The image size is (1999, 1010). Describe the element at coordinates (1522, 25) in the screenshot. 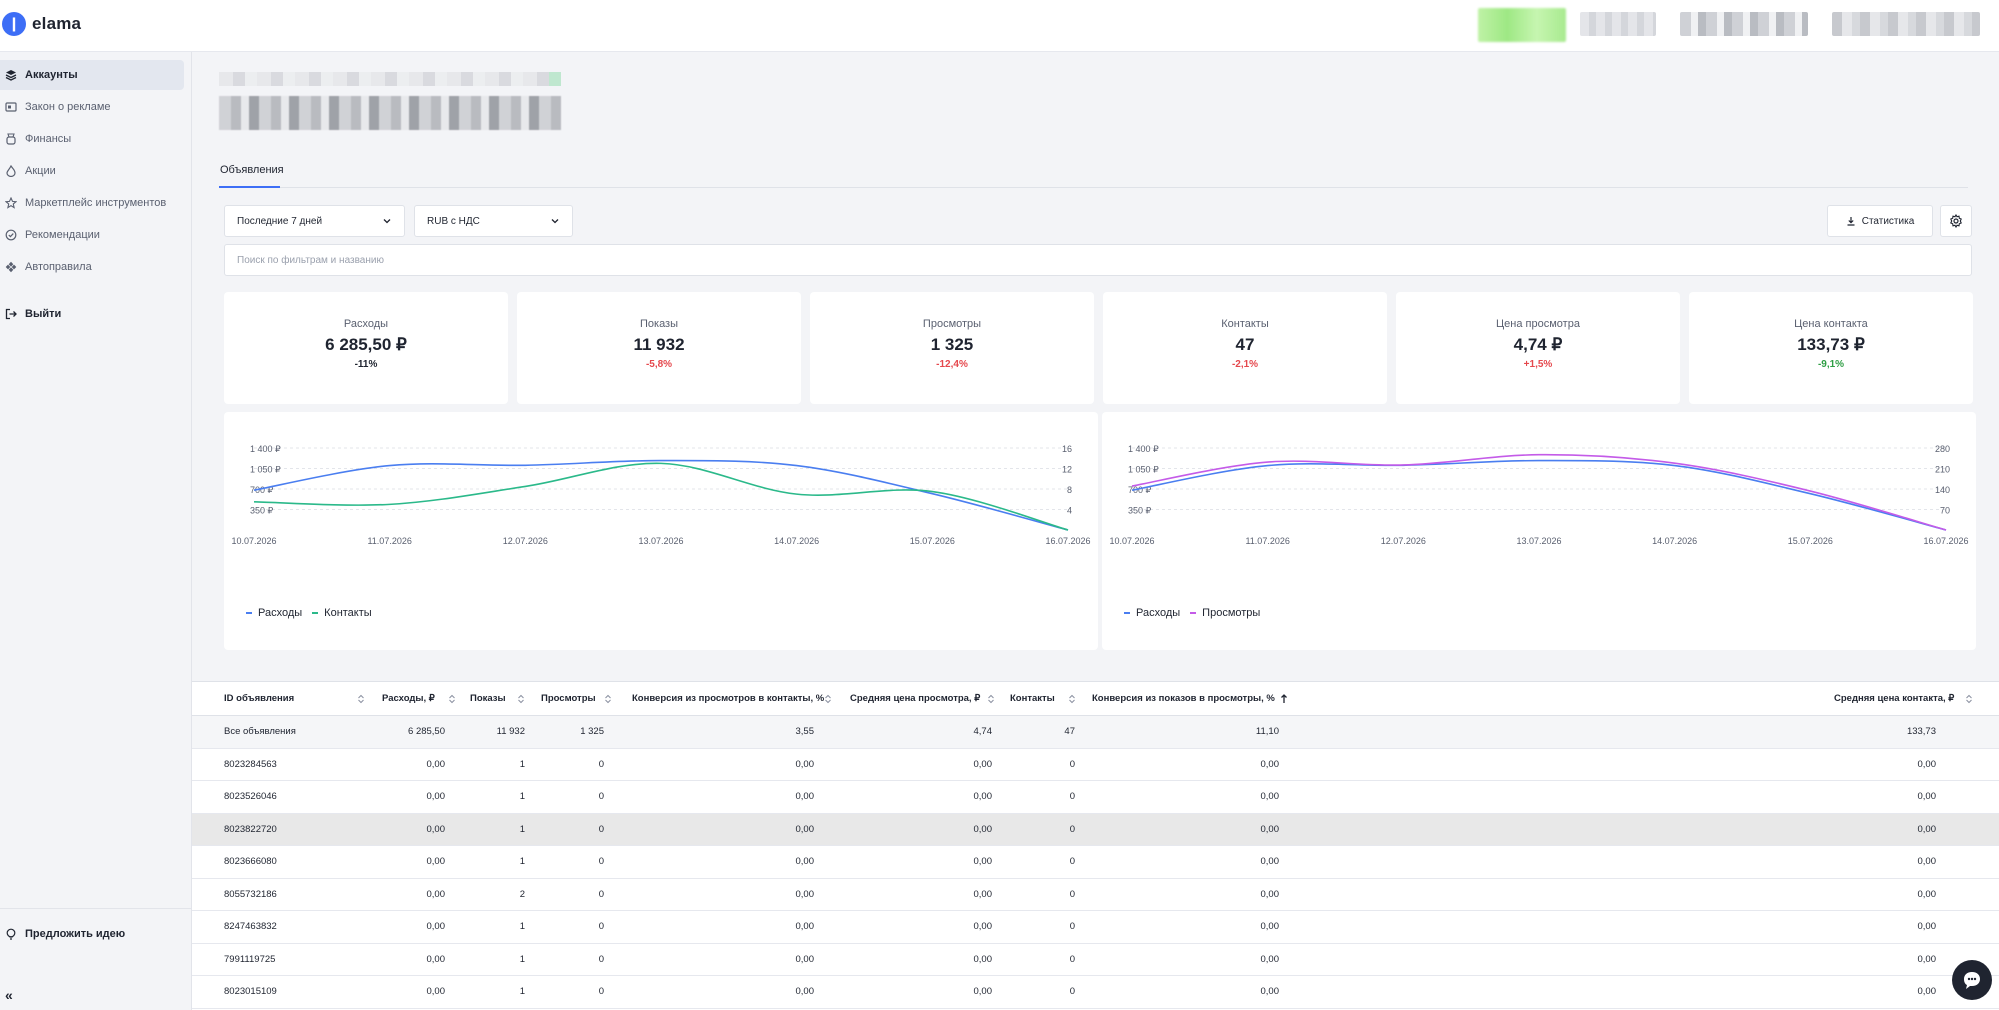

I see `blurred-balance-button` at that location.